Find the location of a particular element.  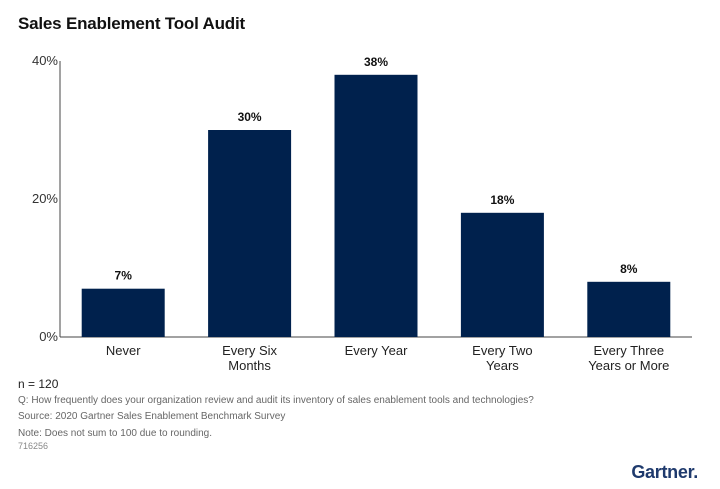

x-tick-label: Never is located at coordinates (123, 350).